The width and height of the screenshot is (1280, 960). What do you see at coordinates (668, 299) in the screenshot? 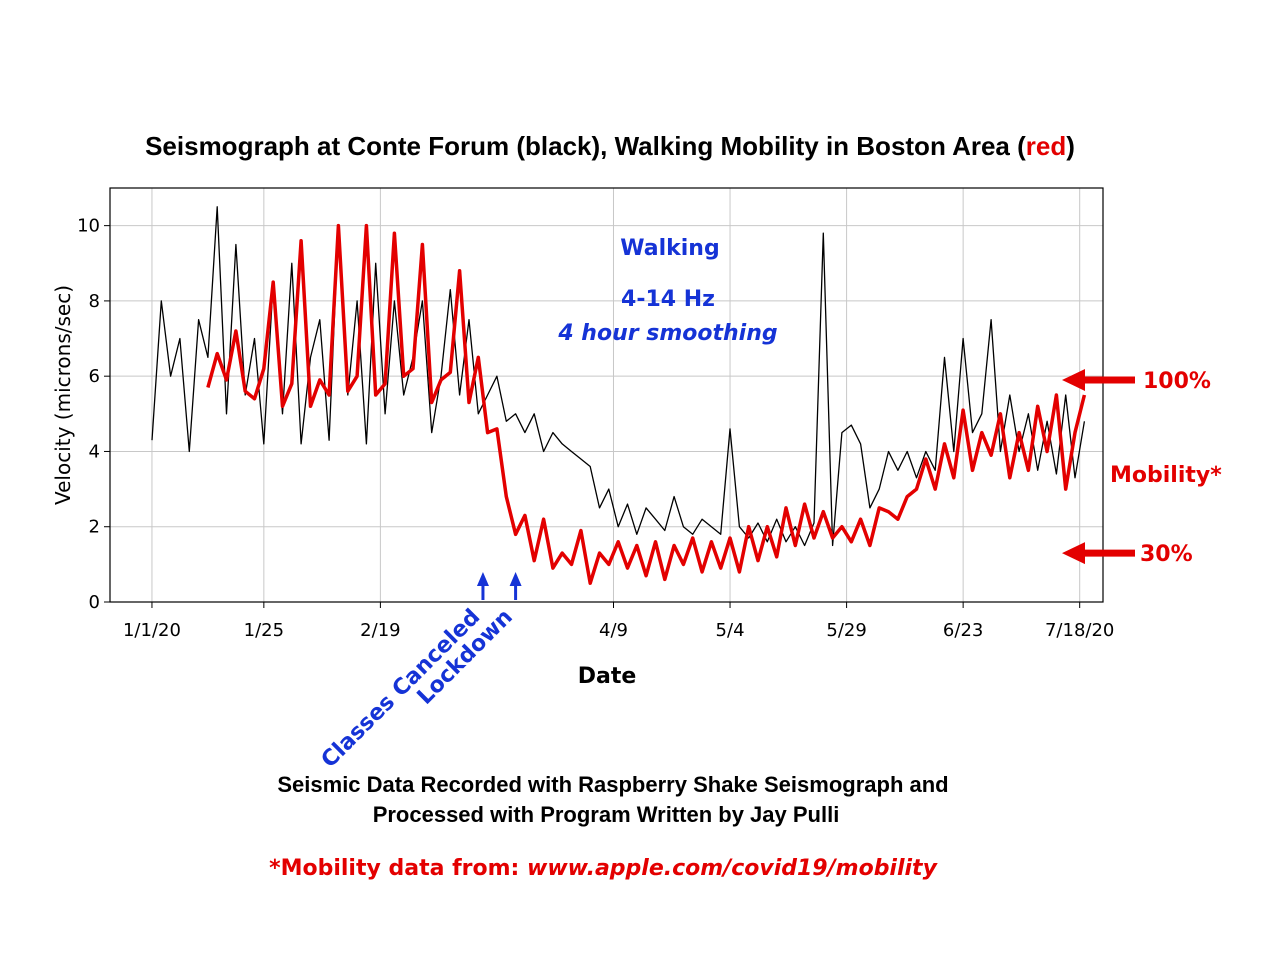
I see `frequency-band-annotation: 4-14 Hz` at bounding box center [668, 299].